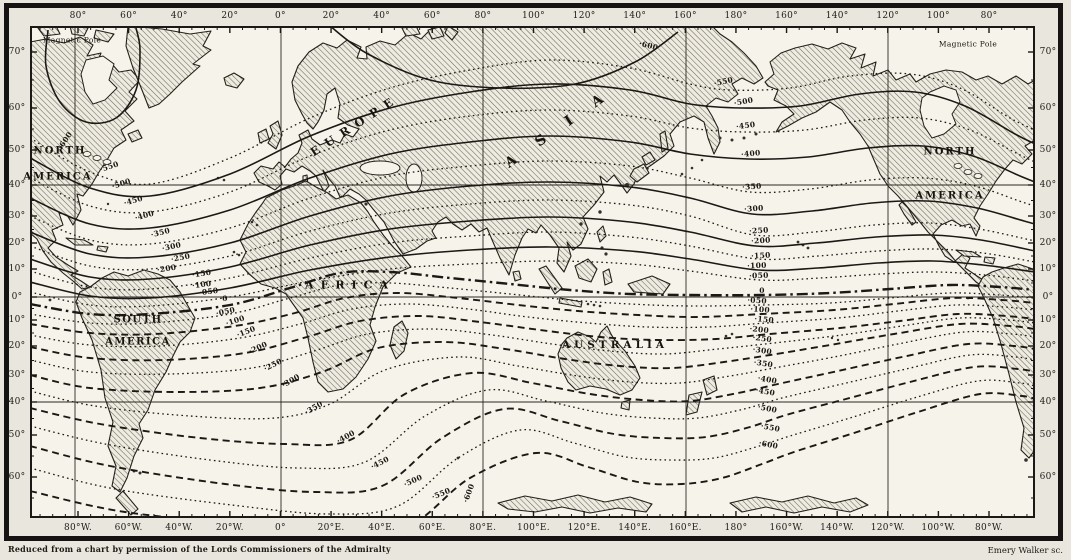  I want to click on isoclinic-line--200, so click(532, 337).